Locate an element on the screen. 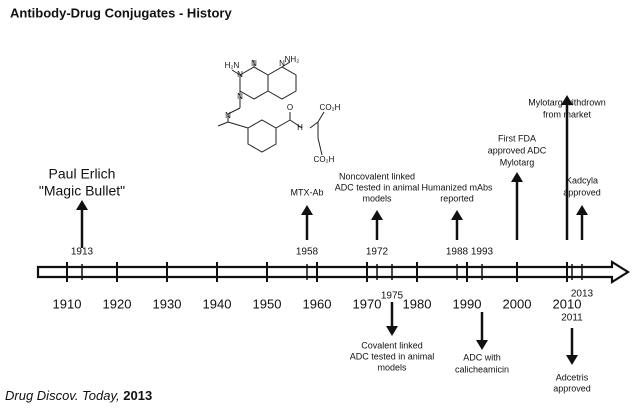 The height and width of the screenshot is (413, 638). decade-label: 2010 is located at coordinates (567, 303).